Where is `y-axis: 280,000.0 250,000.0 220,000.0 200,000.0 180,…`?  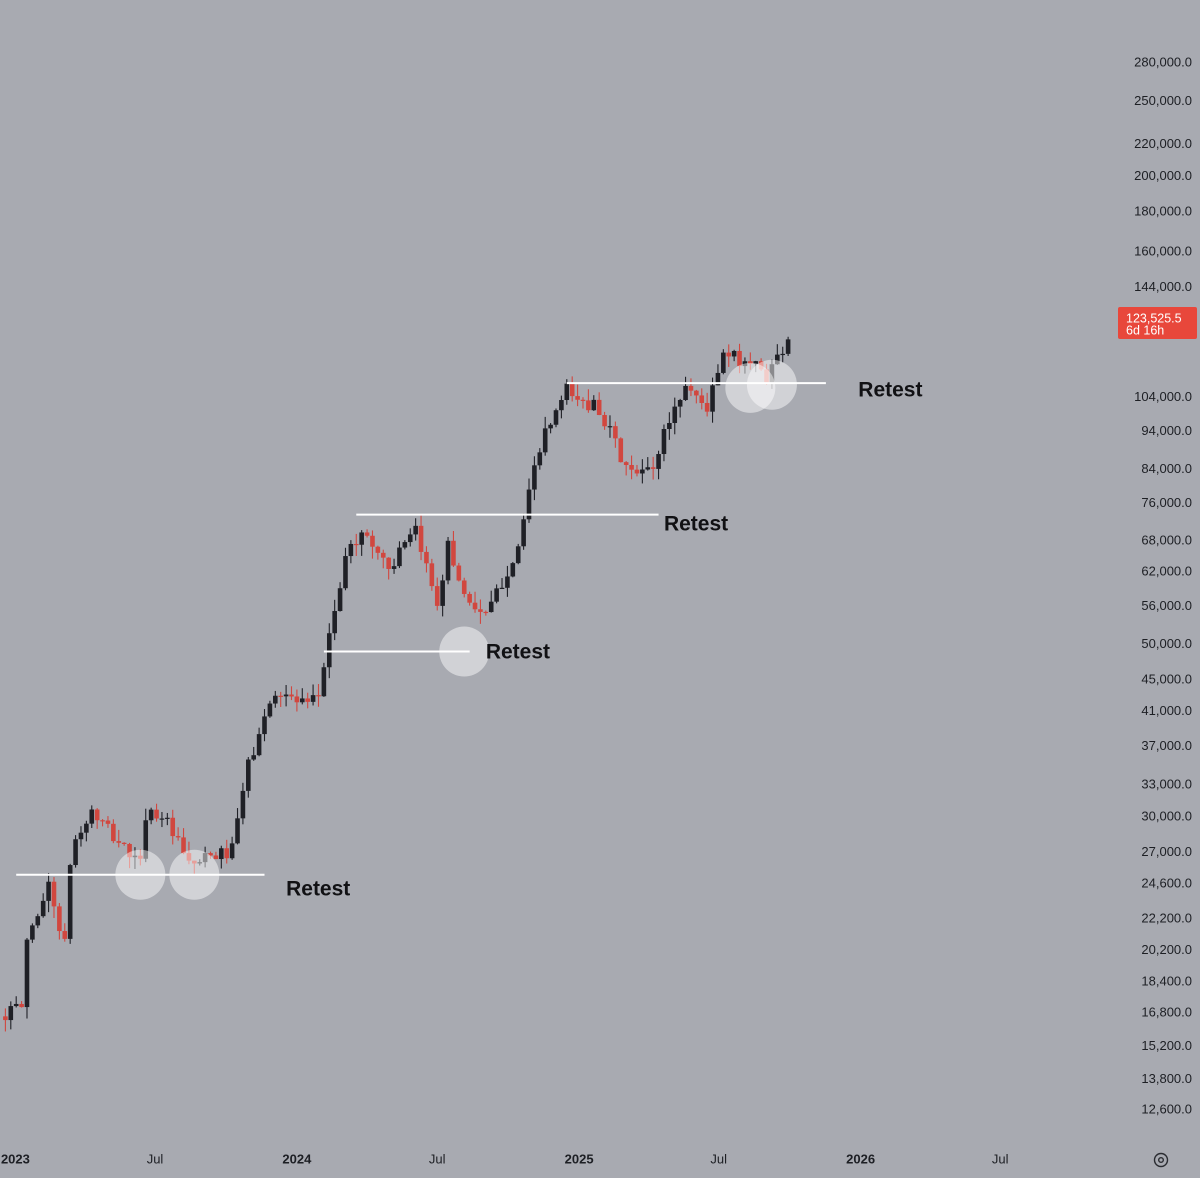
y-axis: 280,000.0 250,000.0 220,000.0 200,000.0 180,… is located at coordinates (1163, 586).